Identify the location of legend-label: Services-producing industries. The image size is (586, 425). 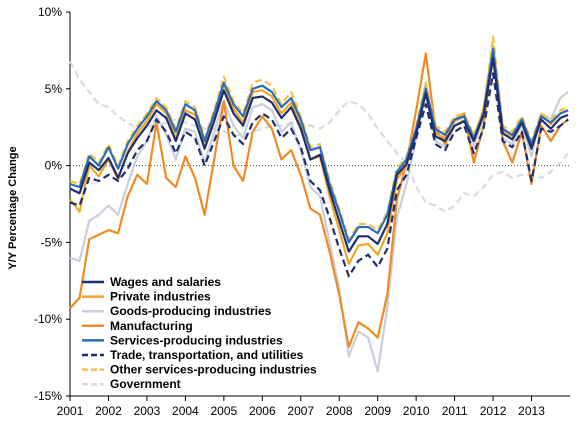
(196, 340).